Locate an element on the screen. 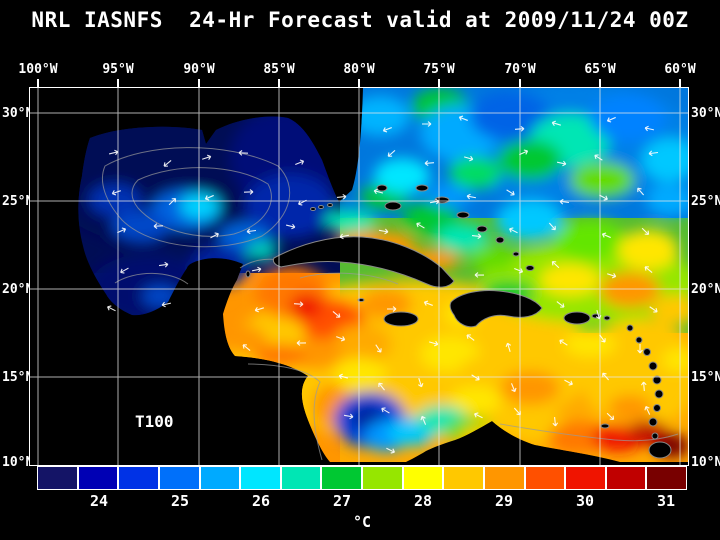  lon-label-65w: 65°W is located at coordinates (600, 69).